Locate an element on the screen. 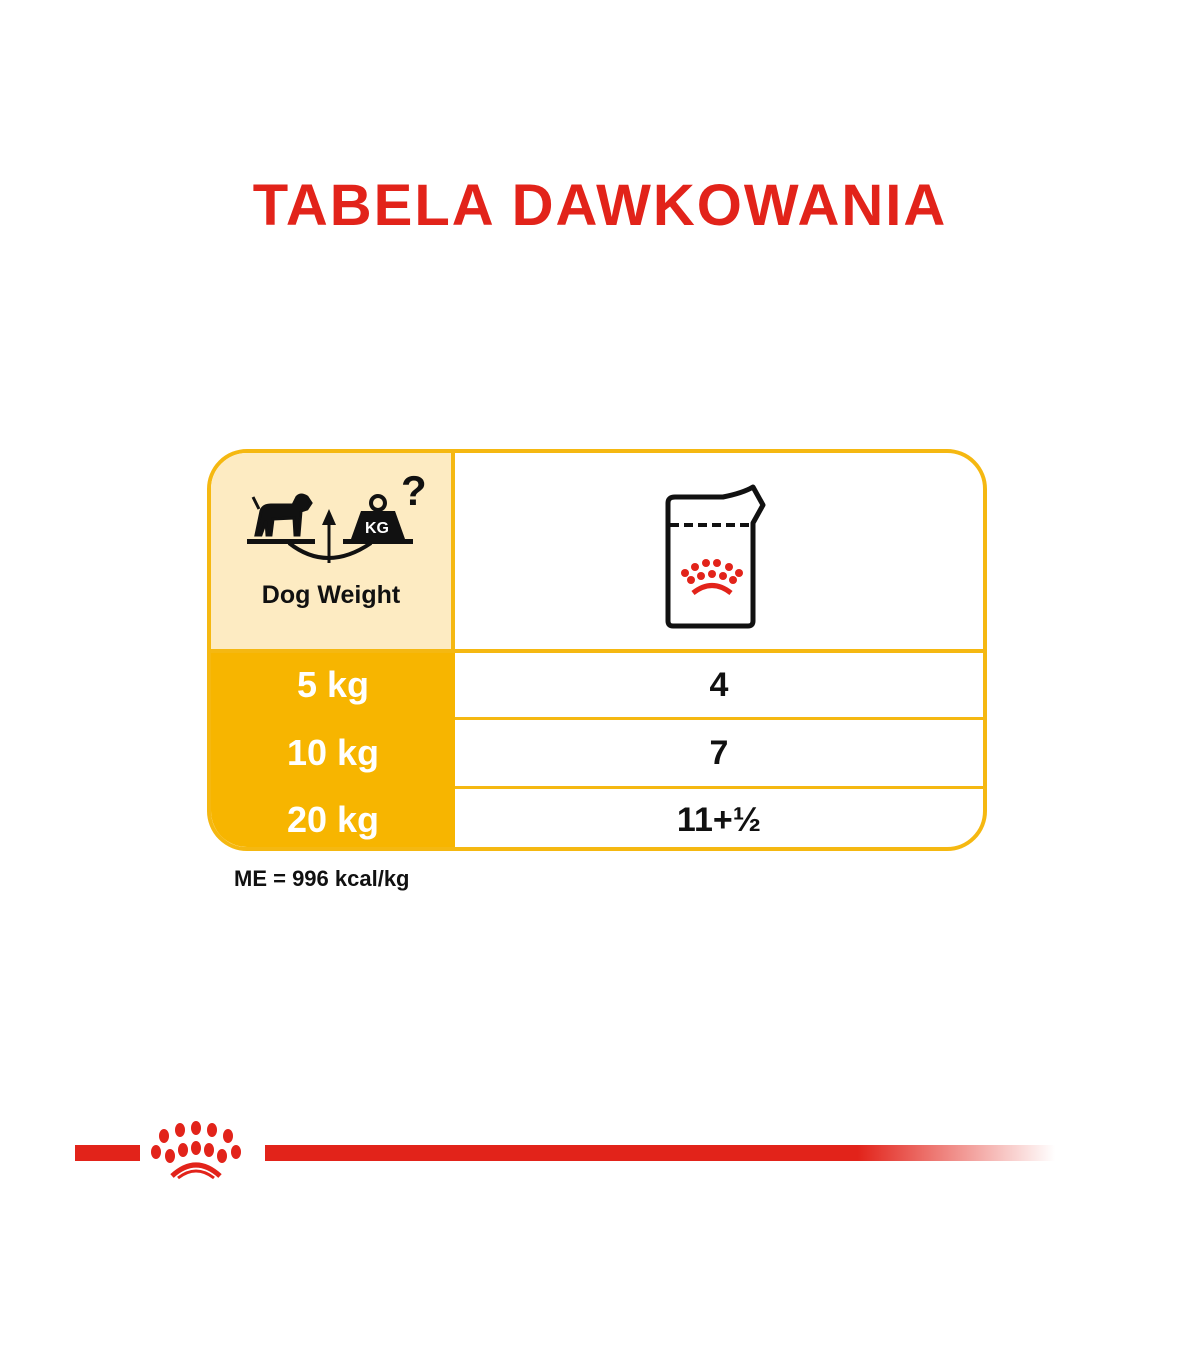 This screenshot has height=1372, width=1200. pouch-cell: 7 is located at coordinates (719, 753).